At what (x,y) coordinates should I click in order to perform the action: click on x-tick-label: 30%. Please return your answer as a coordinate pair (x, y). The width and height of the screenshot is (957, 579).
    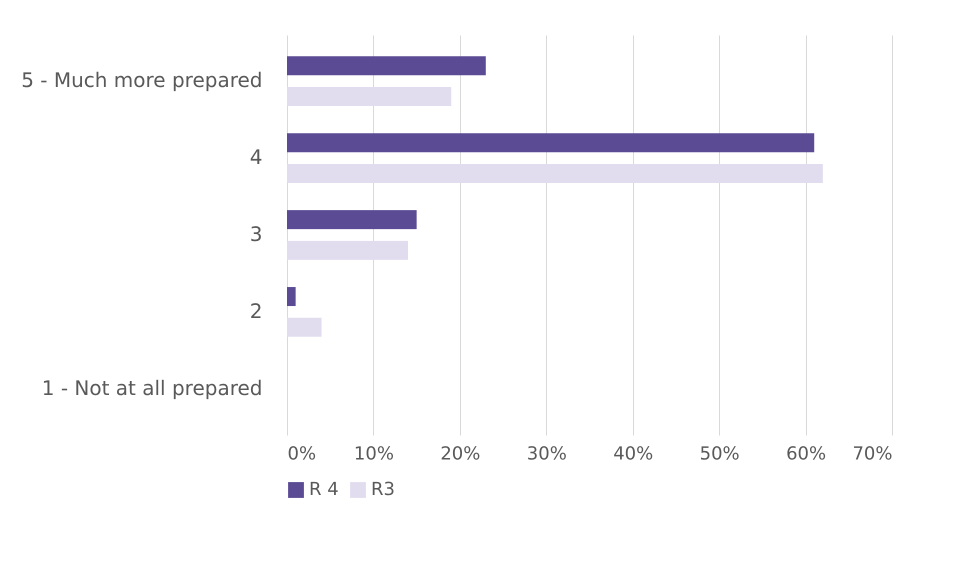
    Looking at the image, I should click on (546, 454).